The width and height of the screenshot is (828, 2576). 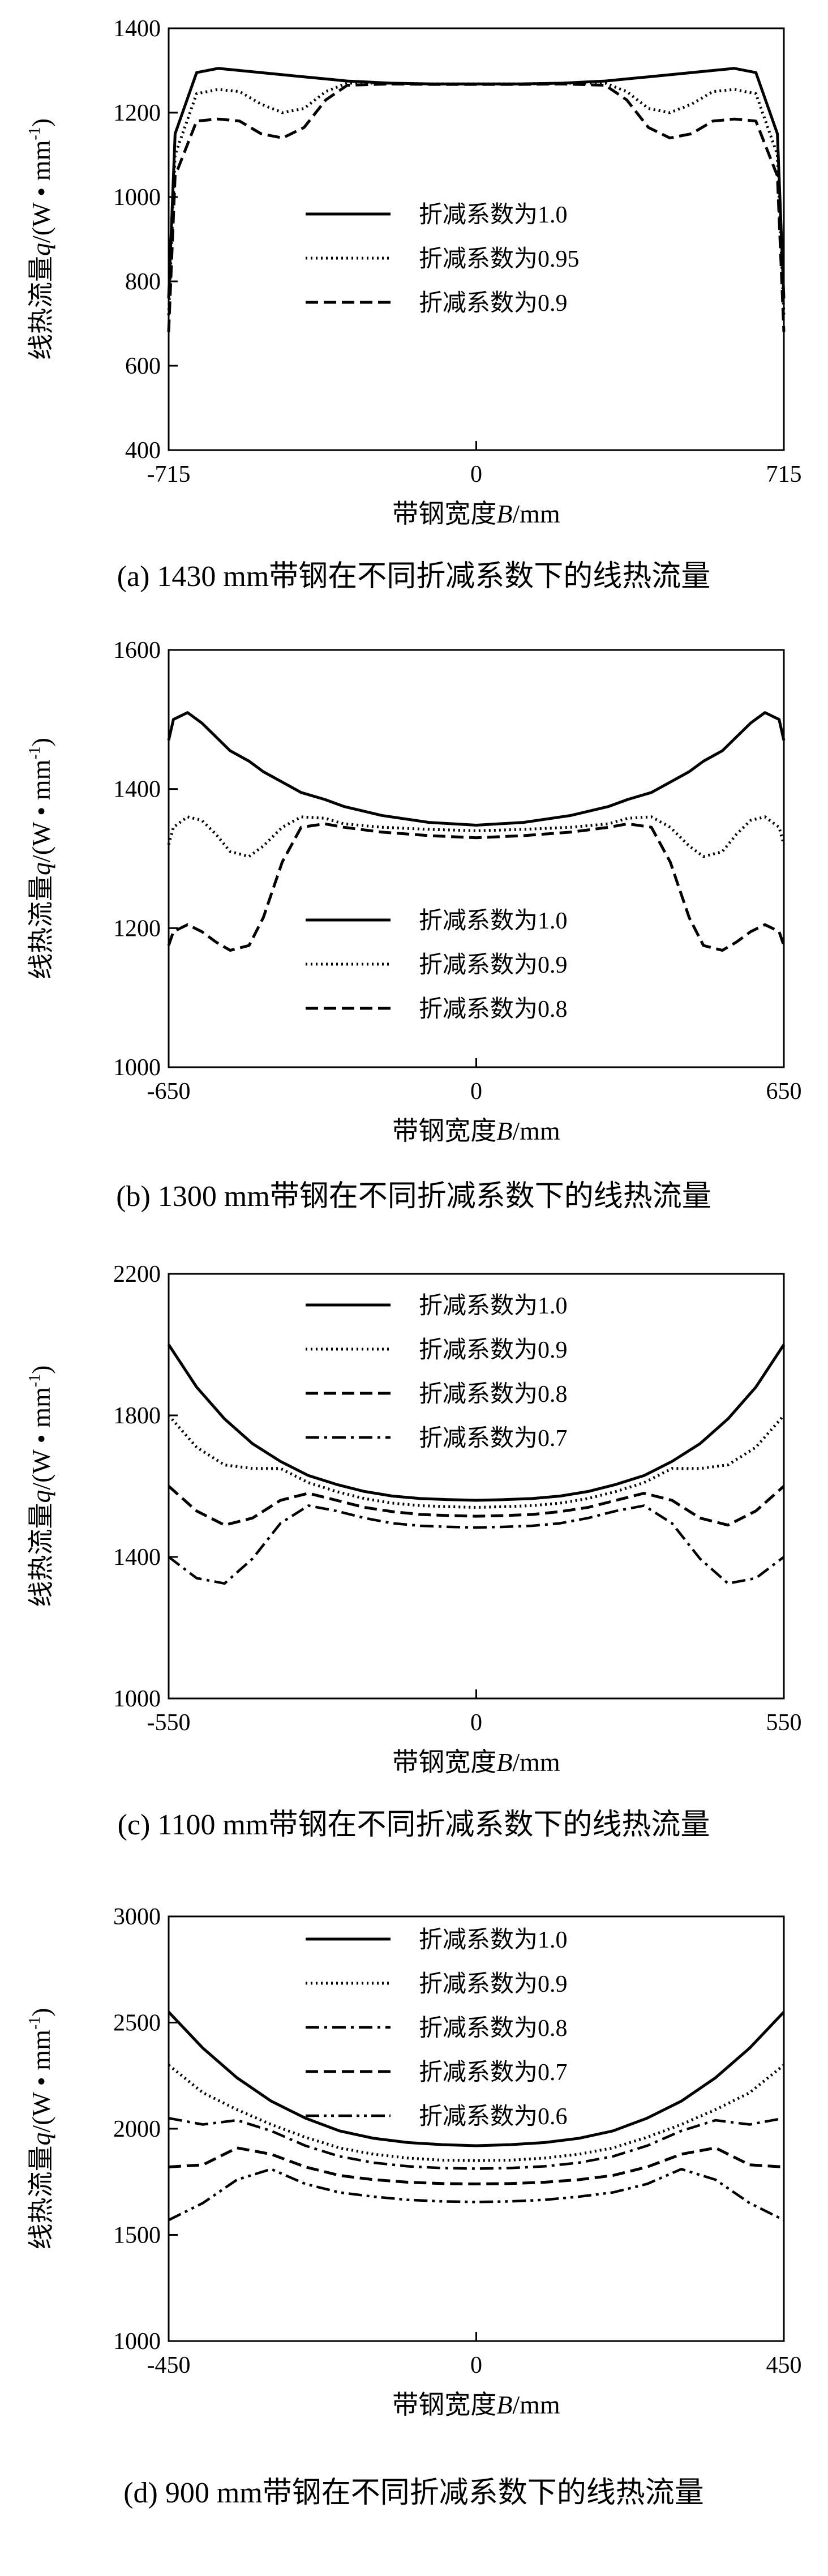 What do you see at coordinates (500, 259) in the screenshot?
I see `legend-label-1: 折减系数为0.95` at bounding box center [500, 259].